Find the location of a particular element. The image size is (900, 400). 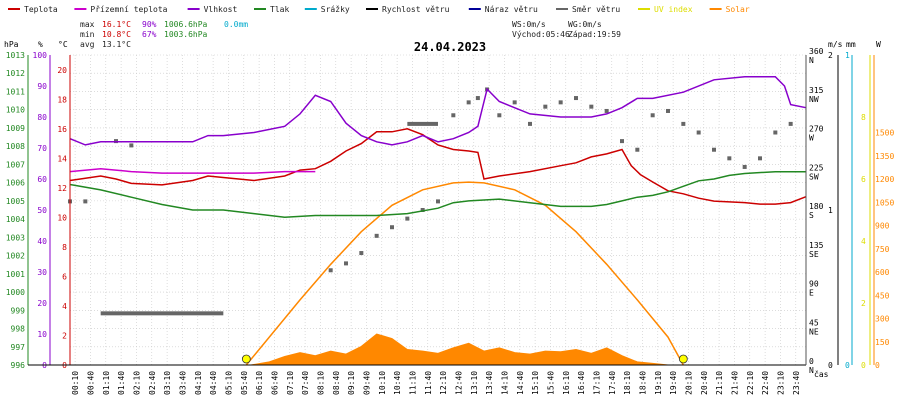

pressure-tick: 1009 is located at coordinates (15, 128).